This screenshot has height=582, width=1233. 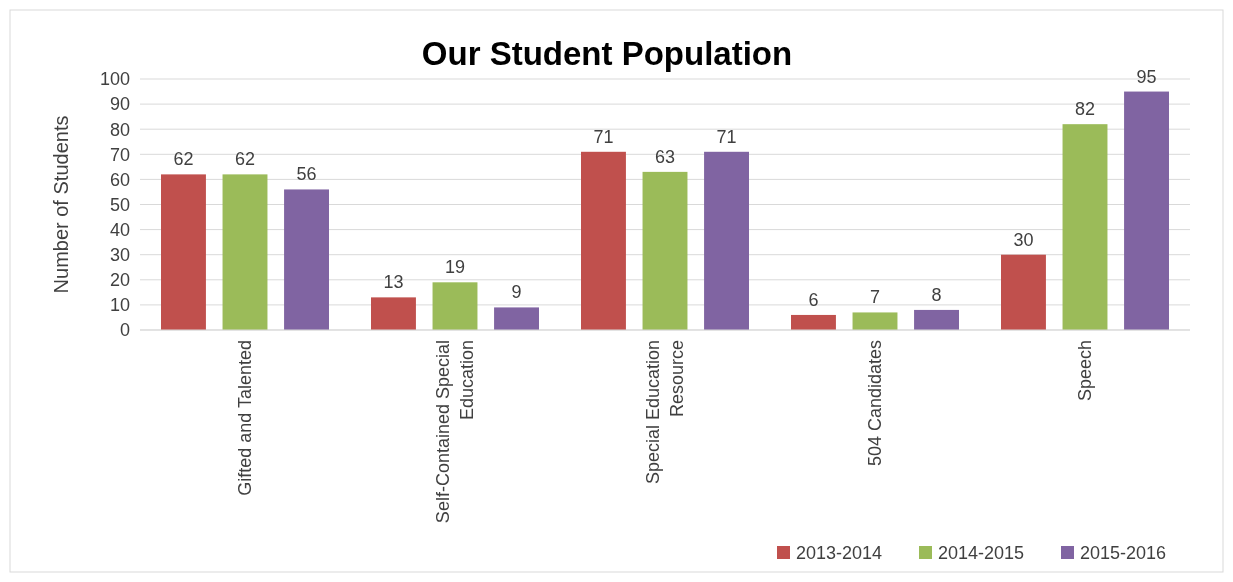 What do you see at coordinates (516, 292) in the screenshot?
I see `data-label: 9` at bounding box center [516, 292].